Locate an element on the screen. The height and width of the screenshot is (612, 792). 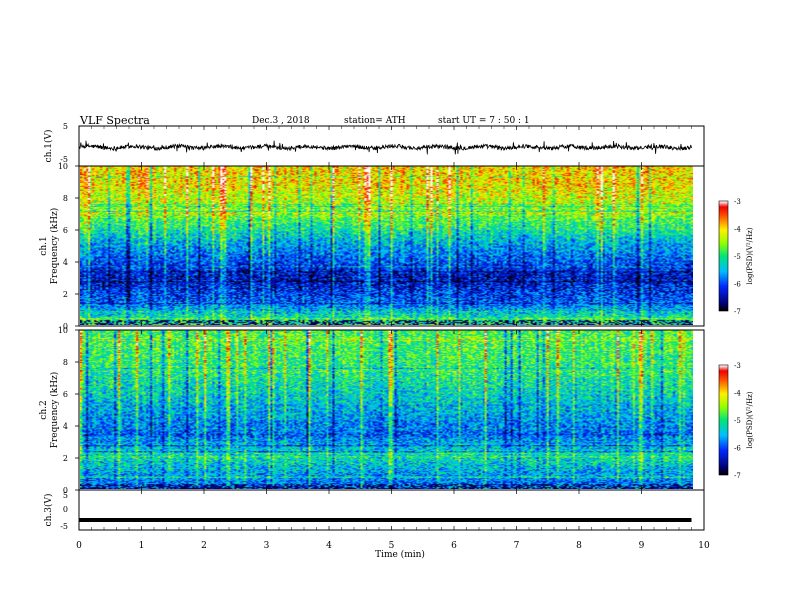
ch1-colorbar: -3 -4 -5 -6 -7 log(PSD)(V²/Hz) is located at coordinates (736, 257).